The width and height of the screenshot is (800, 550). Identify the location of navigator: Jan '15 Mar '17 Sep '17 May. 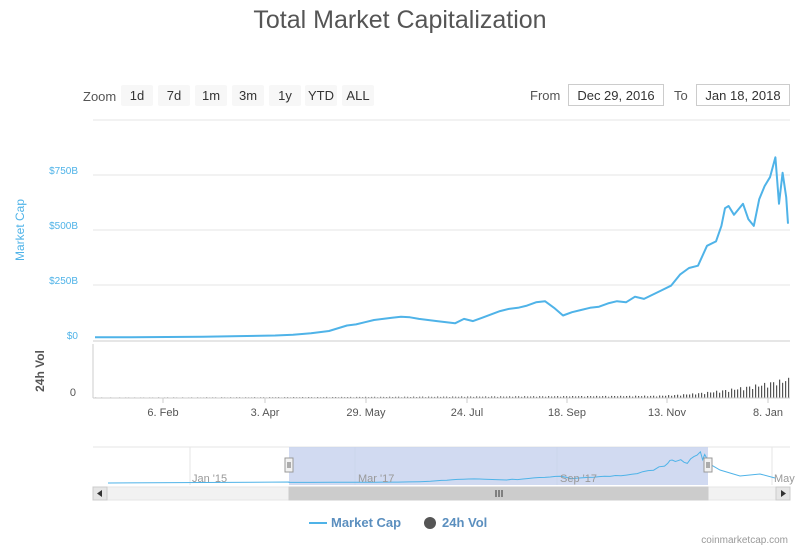
(444, 465).